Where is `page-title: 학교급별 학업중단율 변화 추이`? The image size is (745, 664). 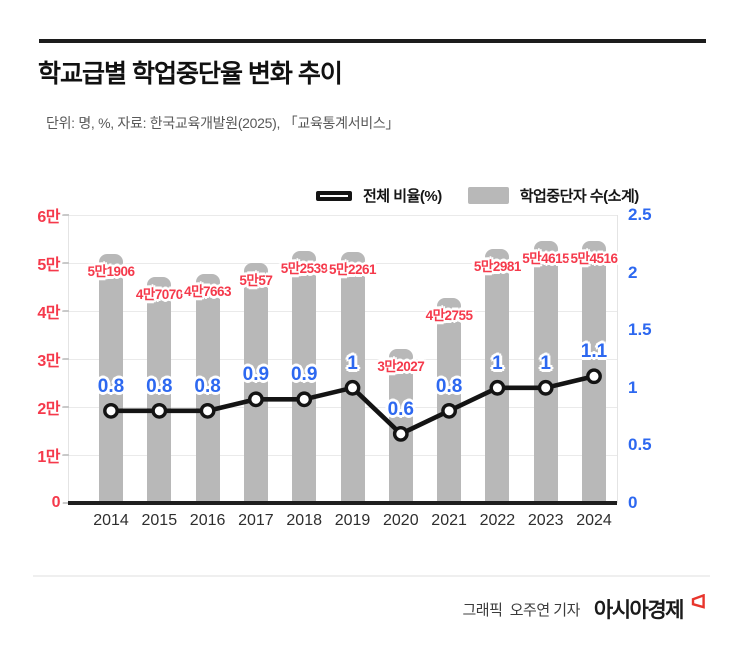 page-title: 학교급별 학업중단율 변화 추이 is located at coordinates (190, 74).